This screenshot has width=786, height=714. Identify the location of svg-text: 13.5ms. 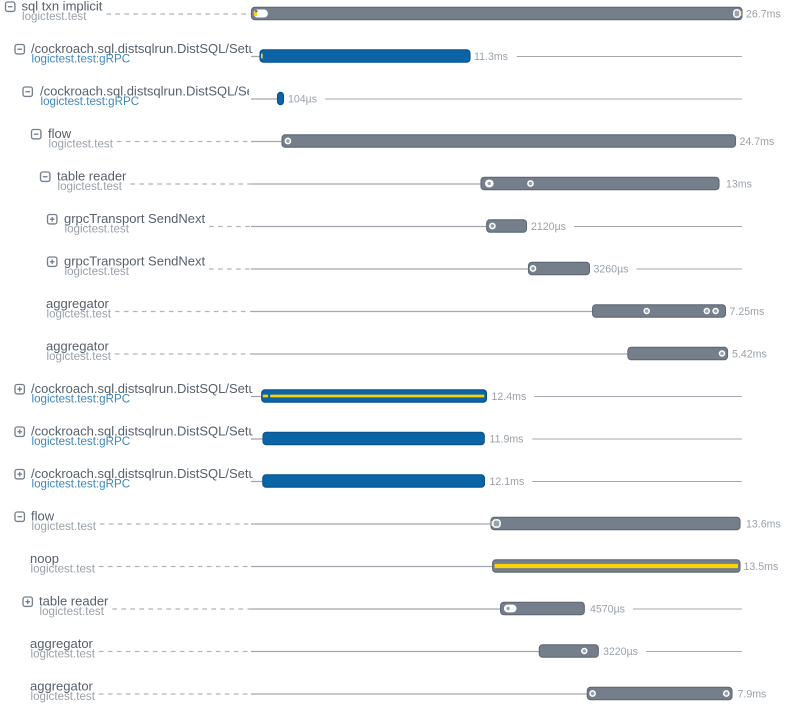
(761, 567).